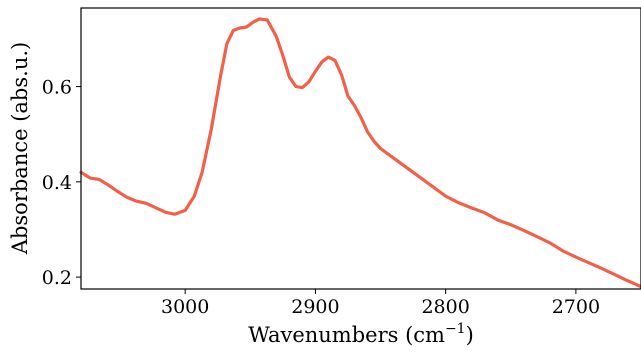 The image size is (641, 356). What do you see at coordinates (445, 307) in the screenshot?
I see `x-tick-label: 2800` at bounding box center [445, 307].